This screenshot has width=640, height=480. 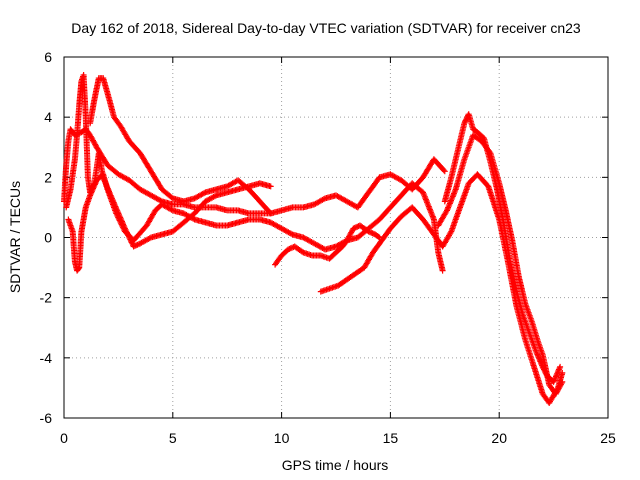 I want to click on x-tick-label: 25, so click(x=608, y=438).